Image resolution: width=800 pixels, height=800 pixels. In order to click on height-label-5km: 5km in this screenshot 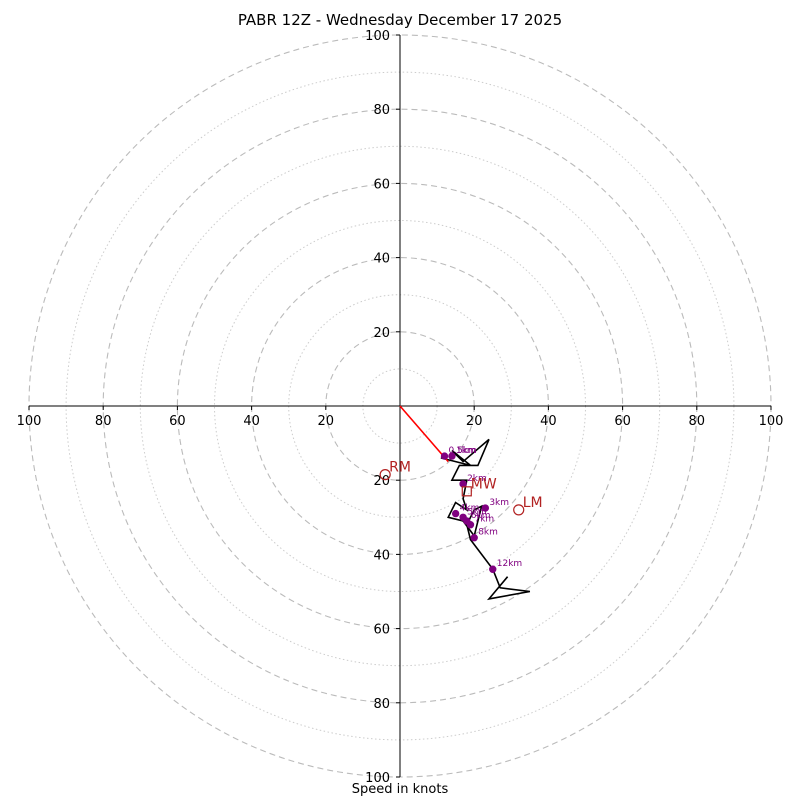, I will do `click(477, 512)`.